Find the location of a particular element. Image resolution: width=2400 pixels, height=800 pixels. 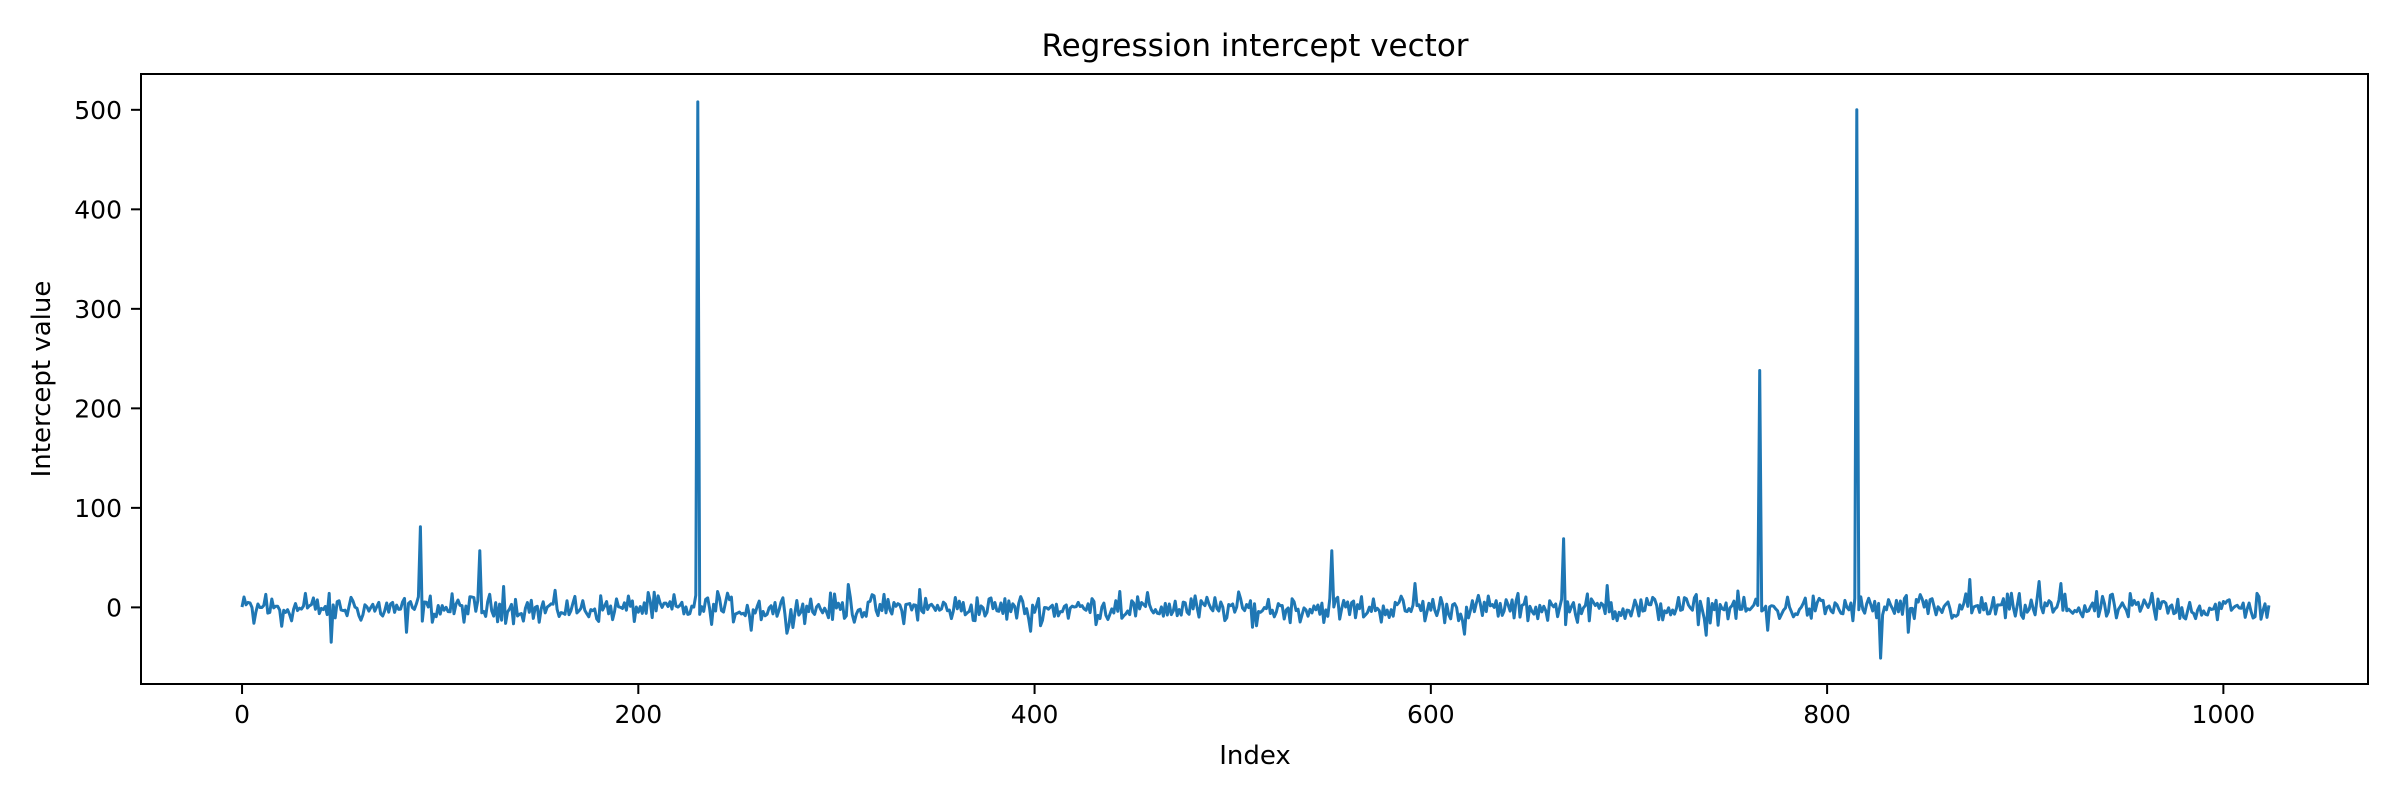

x-tick-label: 600 is located at coordinates (1431, 714).